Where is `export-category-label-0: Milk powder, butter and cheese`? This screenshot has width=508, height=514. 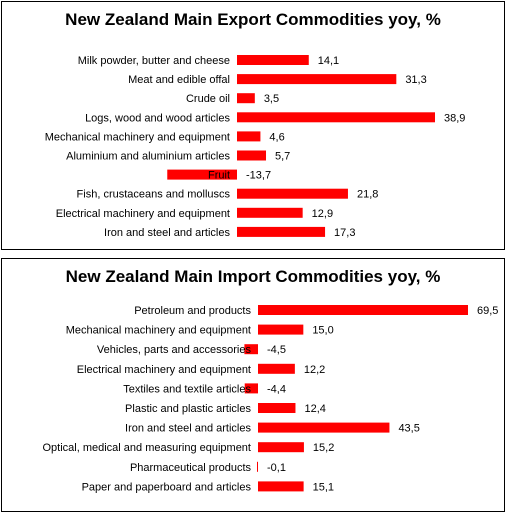
export-category-label-0: Milk powder, butter and cheese is located at coordinates (154, 61).